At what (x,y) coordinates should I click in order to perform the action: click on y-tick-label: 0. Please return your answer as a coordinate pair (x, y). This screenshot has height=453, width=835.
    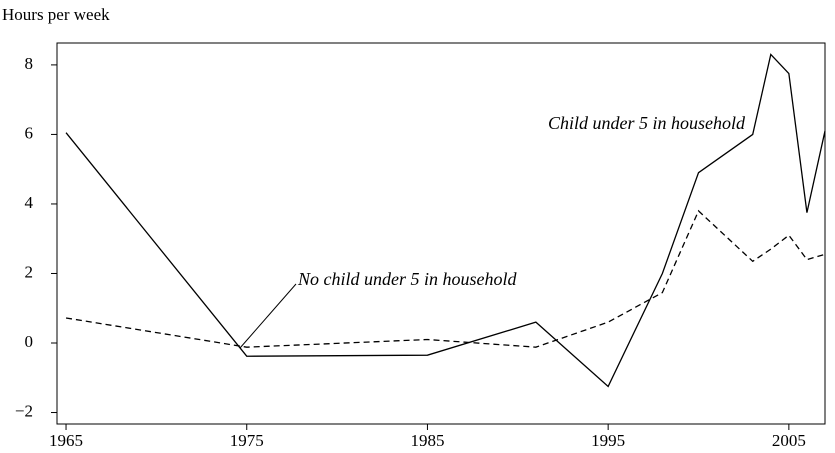
    Looking at the image, I should click on (29, 341).